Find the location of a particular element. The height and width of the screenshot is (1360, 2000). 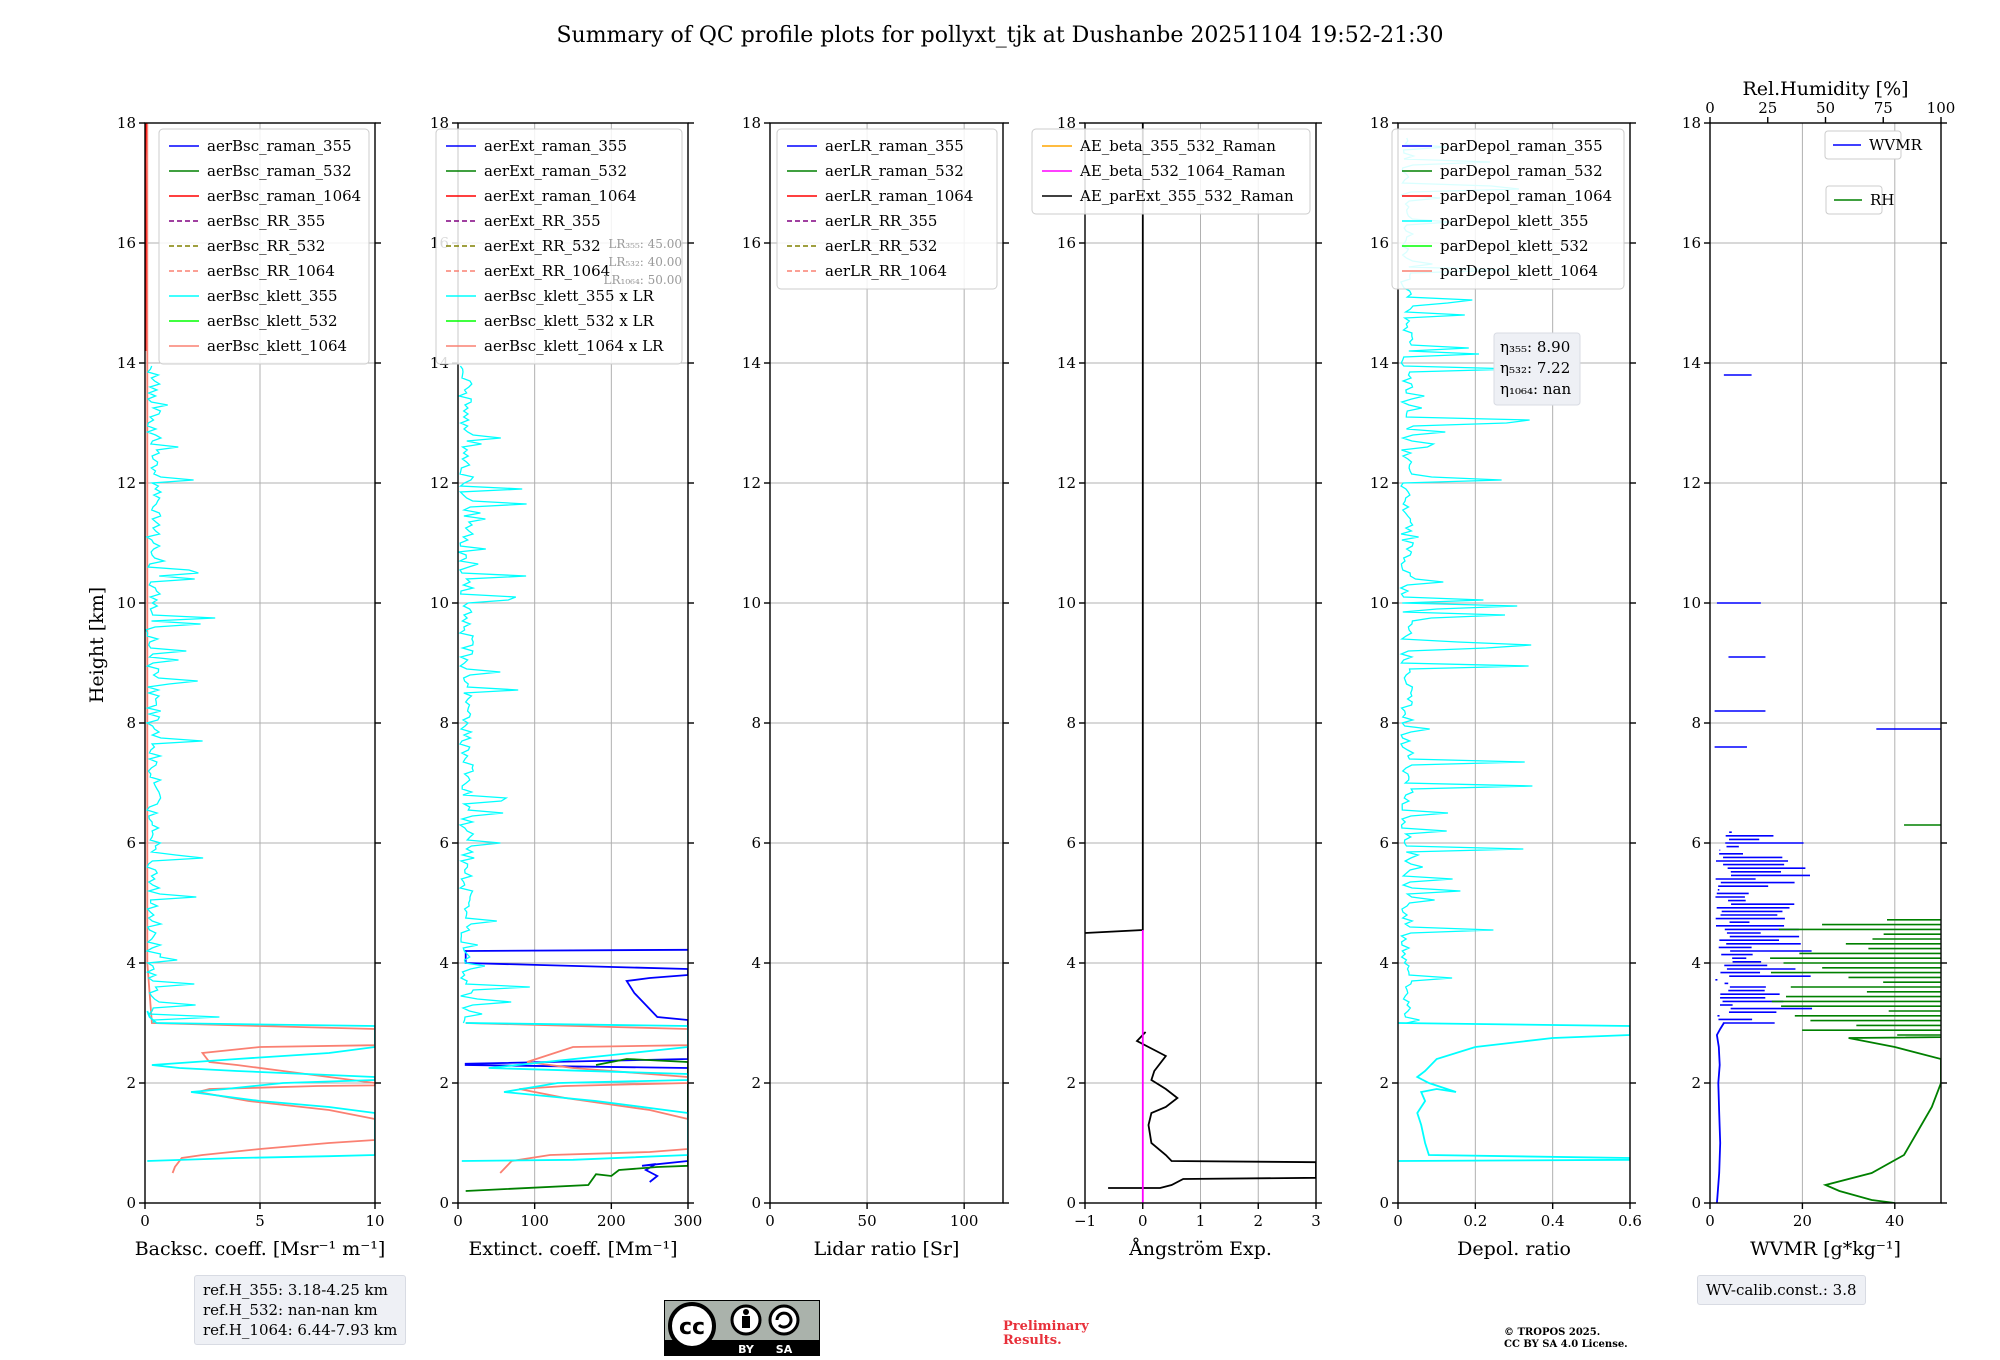

legend-label-aerExt_RR_532: aerExt_RR_532 is located at coordinates (542, 246).